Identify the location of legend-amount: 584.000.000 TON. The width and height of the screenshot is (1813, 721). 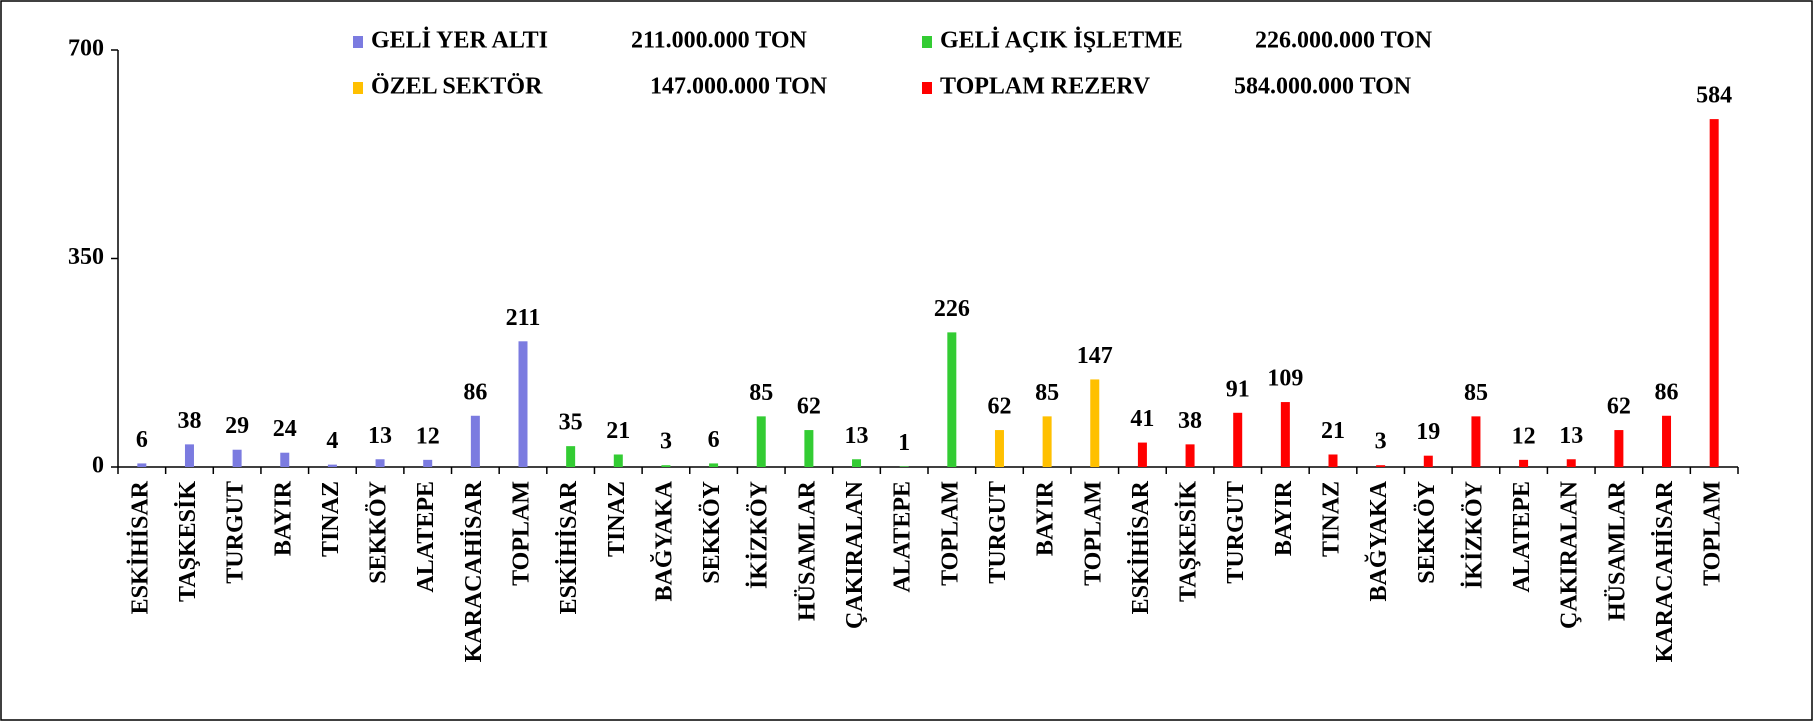
(1323, 87).